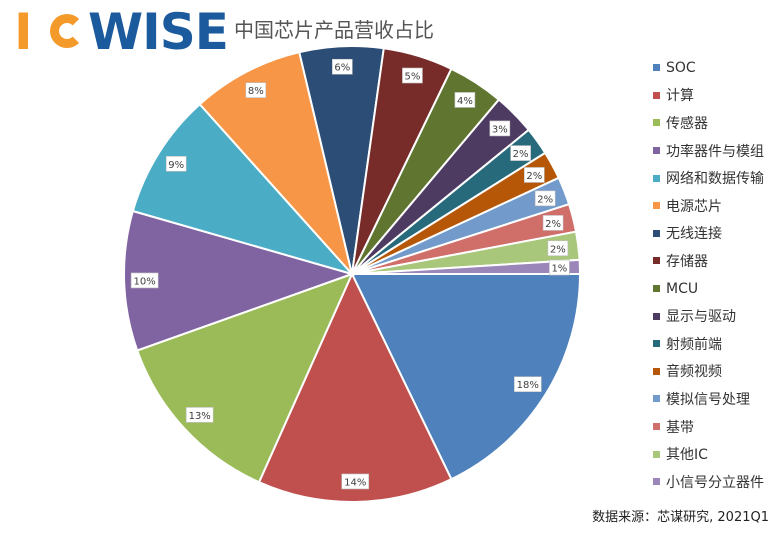 The height and width of the screenshot is (537, 781). What do you see at coordinates (715, 151) in the screenshot?
I see `legend-label: 功率器件与模组` at bounding box center [715, 151].